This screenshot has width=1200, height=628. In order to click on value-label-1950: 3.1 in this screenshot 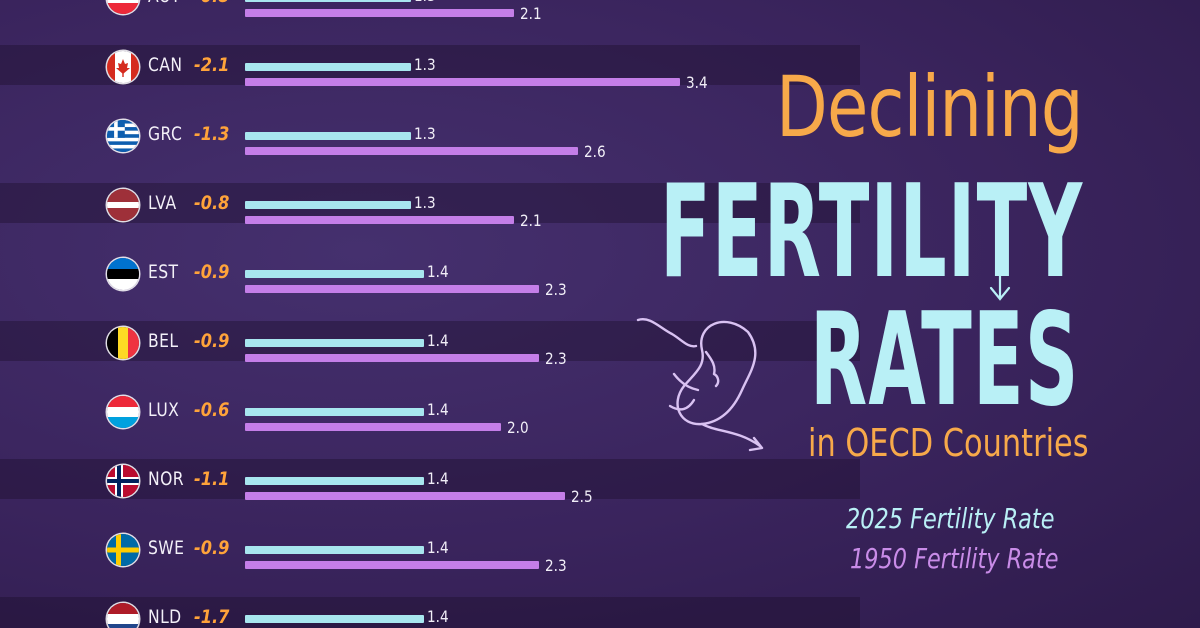, I will do `click(659, 626)`.